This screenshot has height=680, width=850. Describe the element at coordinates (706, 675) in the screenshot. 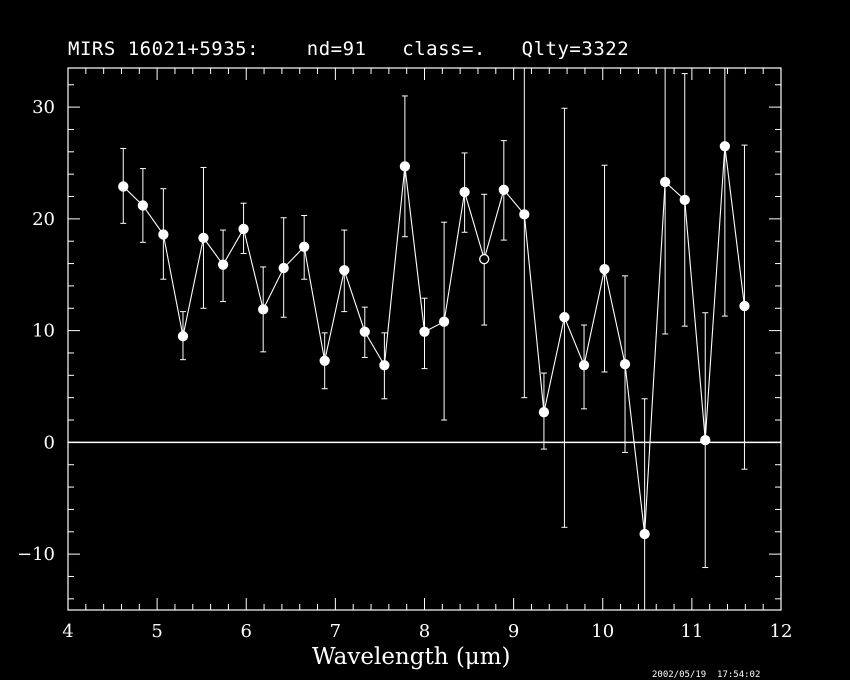

I see `timestamp-label: 2002/05/19 17:54:02` at that location.